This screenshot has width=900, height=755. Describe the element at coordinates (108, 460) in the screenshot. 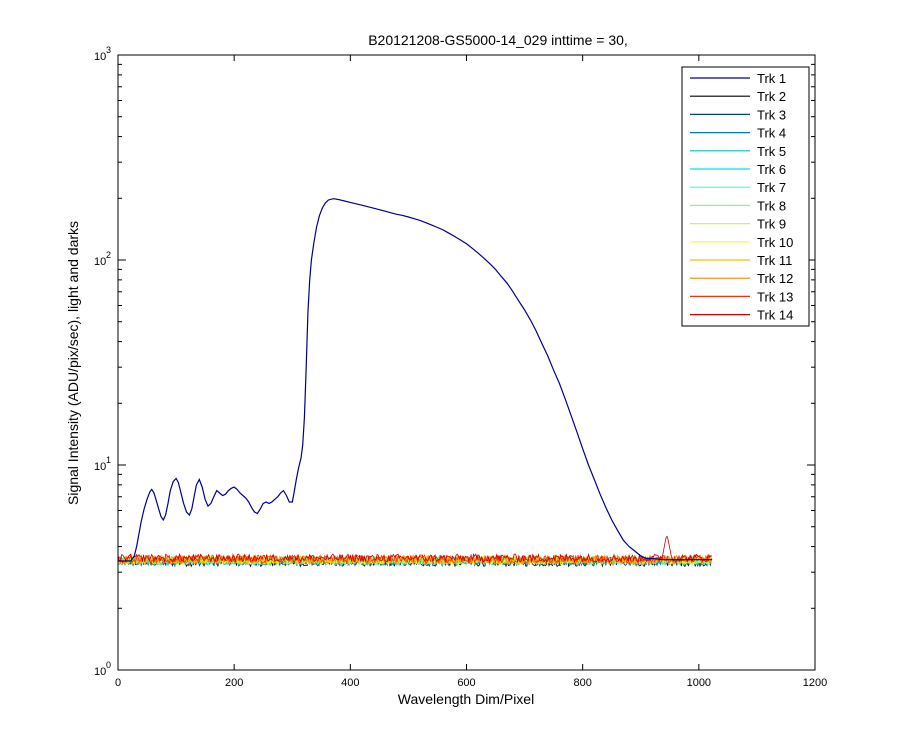

I see `y-tick-exponent: 1` at that location.